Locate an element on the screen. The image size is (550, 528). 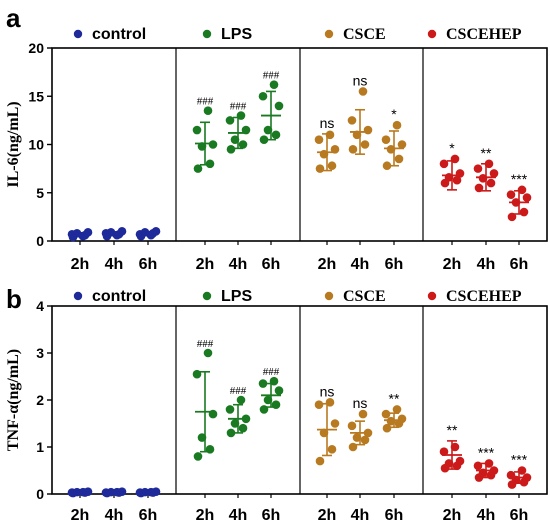
legend-label-cscehep: CSCEHEP is located at coordinates (484, 34).